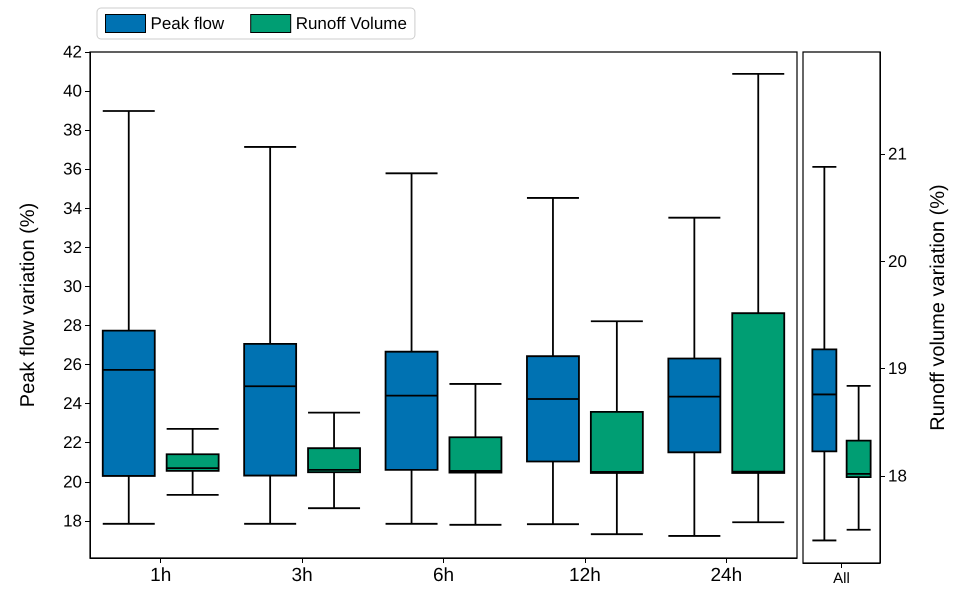 This screenshot has height=594, width=961. What do you see at coordinates (187, 23) in the screenshot?
I see `legend-label: Peak flow` at bounding box center [187, 23].